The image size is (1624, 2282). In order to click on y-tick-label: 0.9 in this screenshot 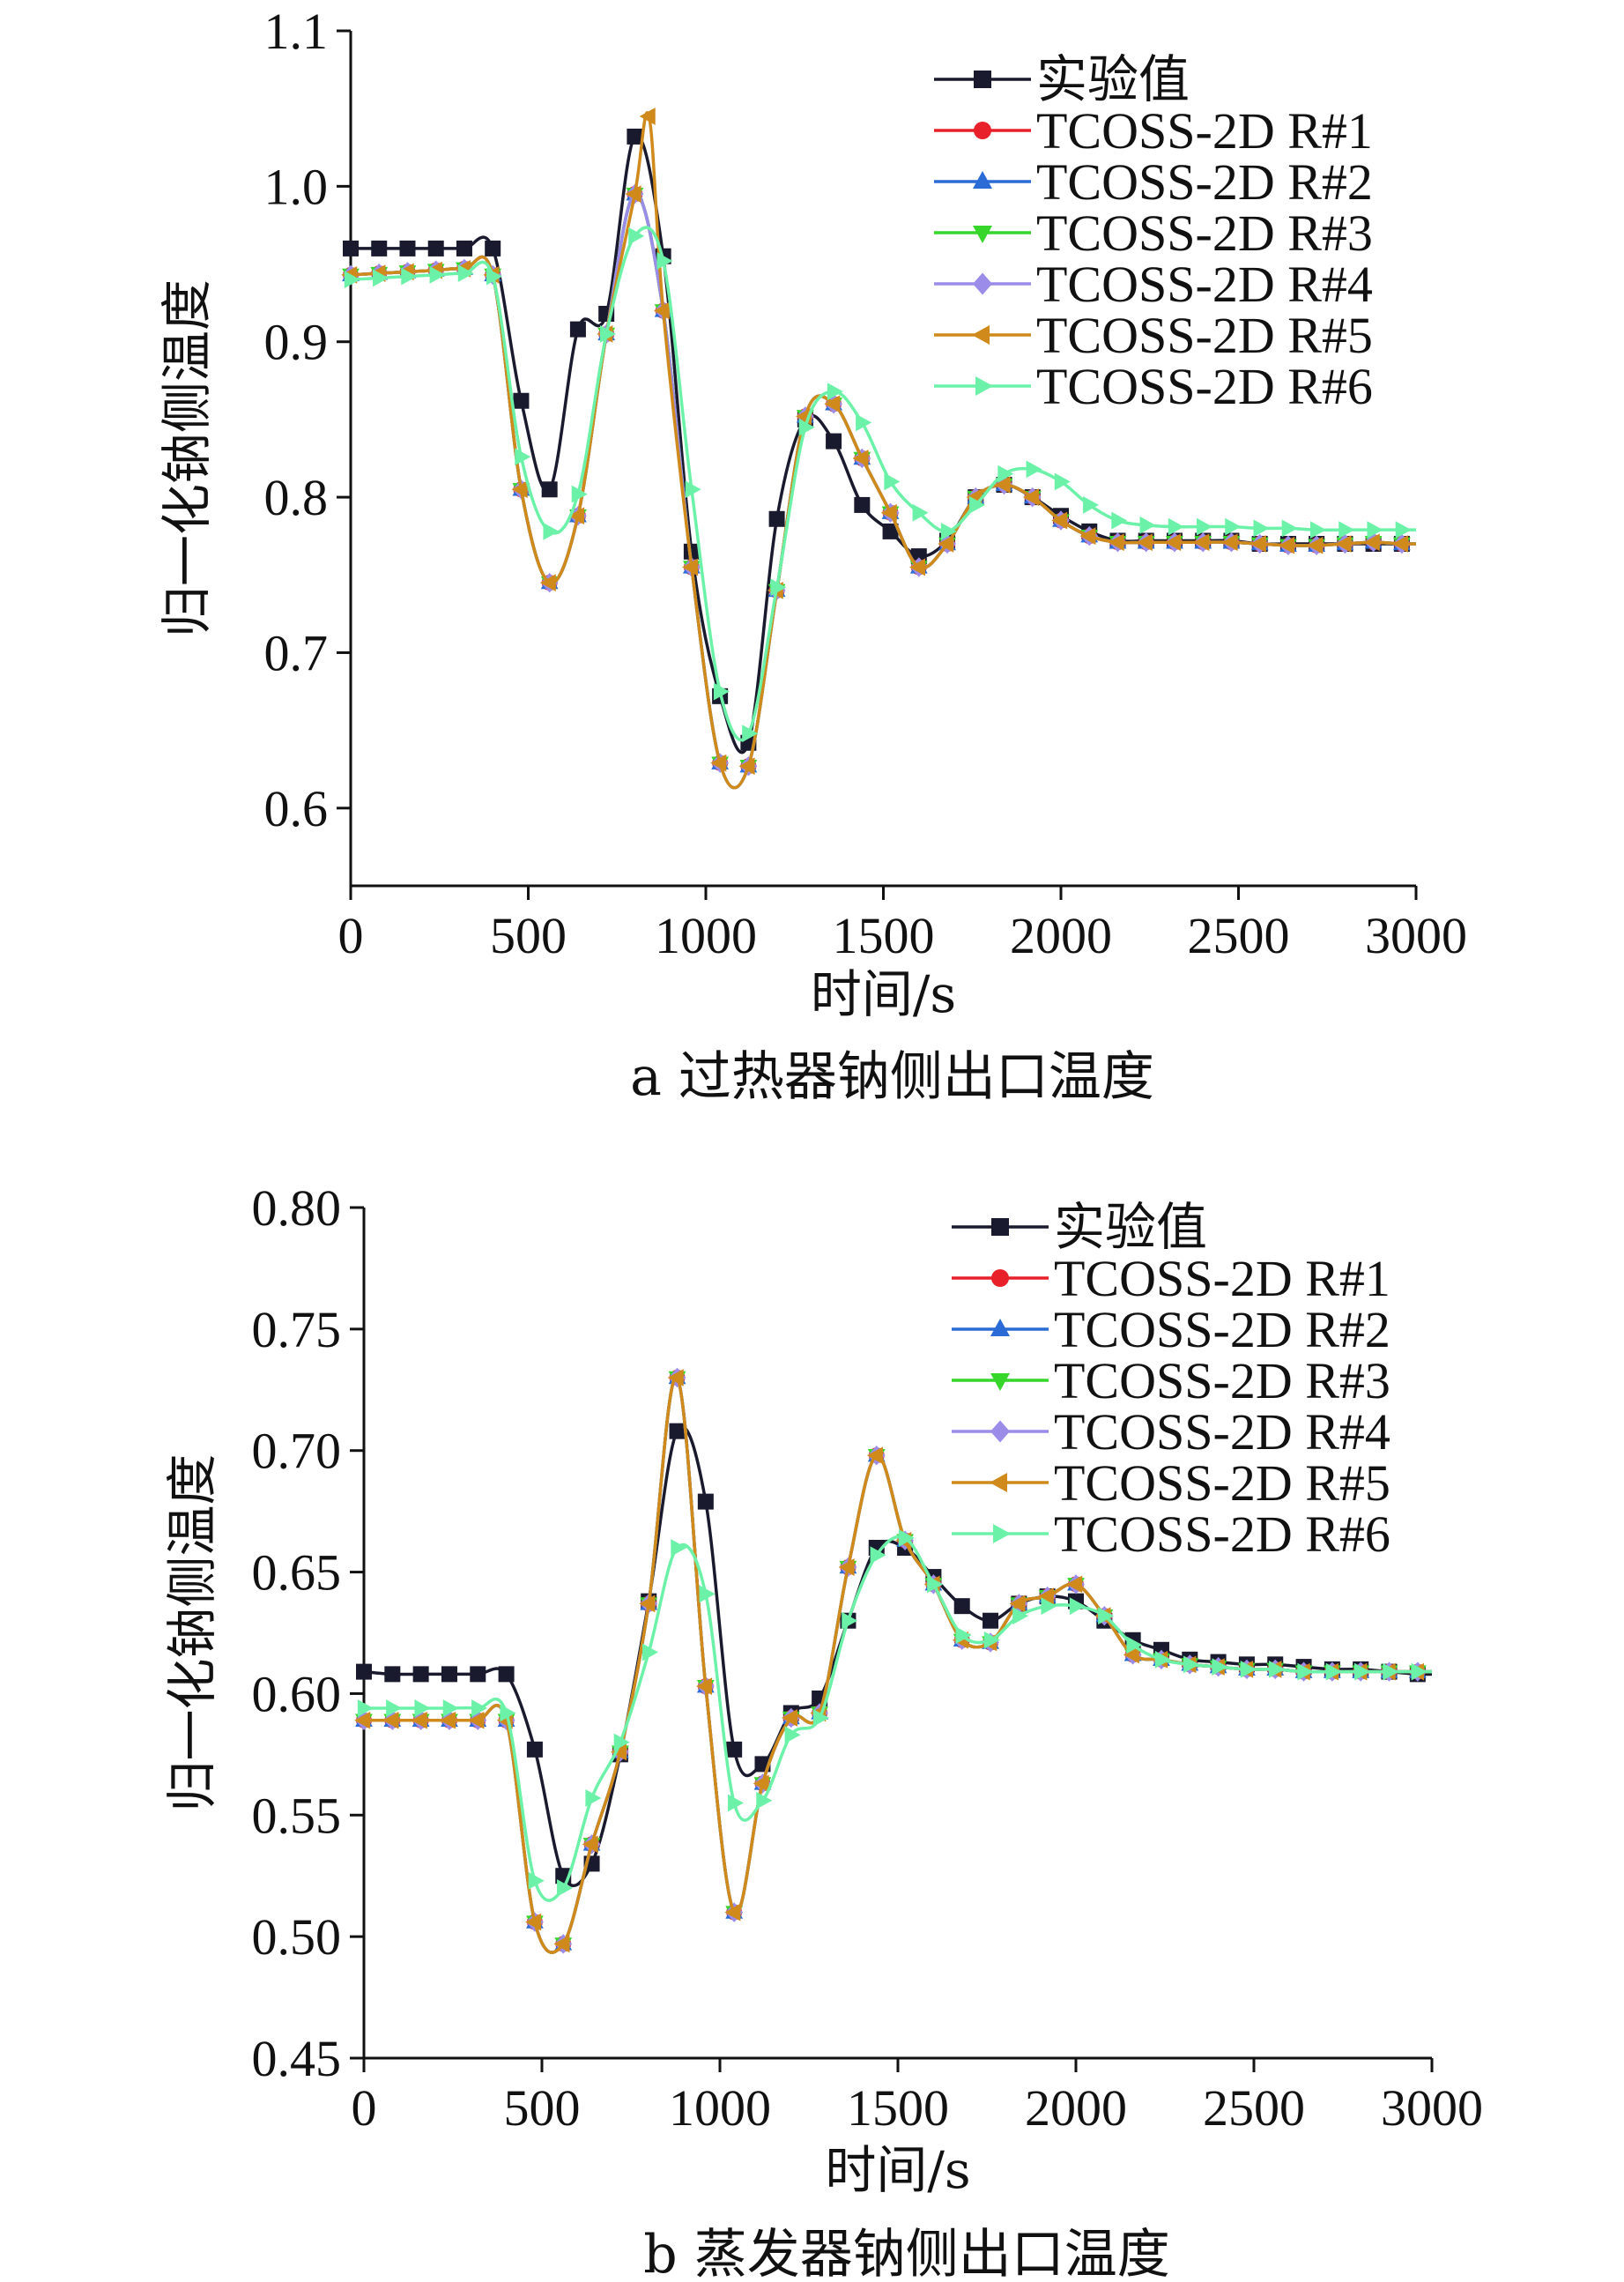, I will do `click(296, 342)`.